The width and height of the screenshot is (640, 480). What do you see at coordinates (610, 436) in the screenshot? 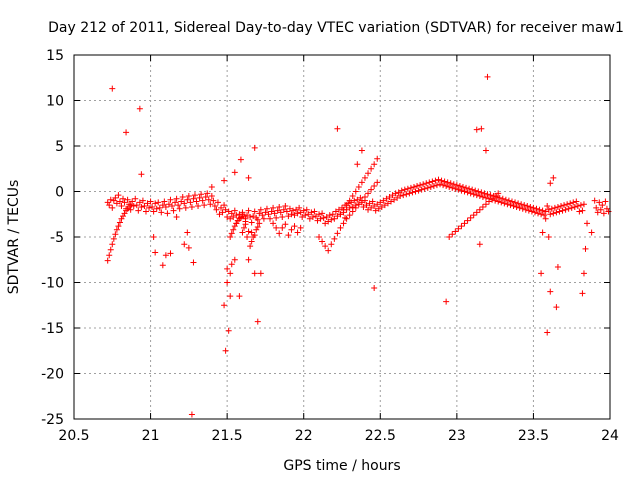
I see `x-tick-label: 24` at bounding box center [610, 436].